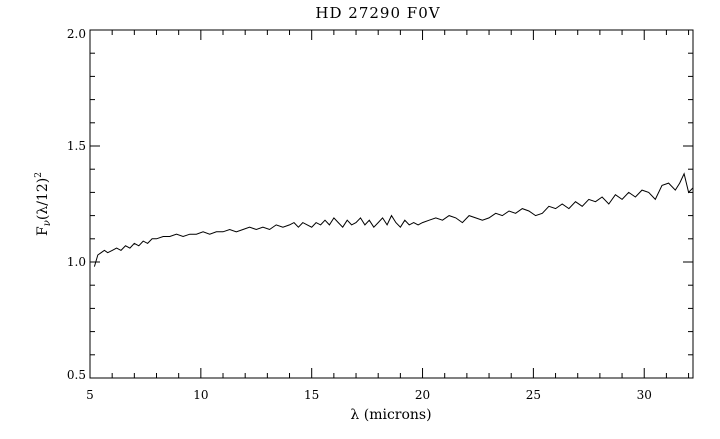 The image size is (720, 439). I want to click on y-tick-label: 2.0, so click(76, 34).